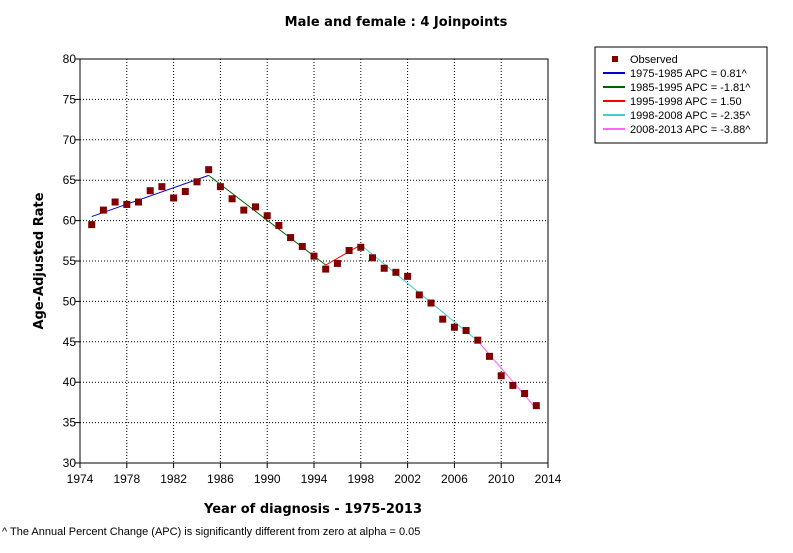 This screenshot has height=553, width=793. What do you see at coordinates (70, 301) in the screenshot?
I see `y-tick-label: 50` at bounding box center [70, 301].